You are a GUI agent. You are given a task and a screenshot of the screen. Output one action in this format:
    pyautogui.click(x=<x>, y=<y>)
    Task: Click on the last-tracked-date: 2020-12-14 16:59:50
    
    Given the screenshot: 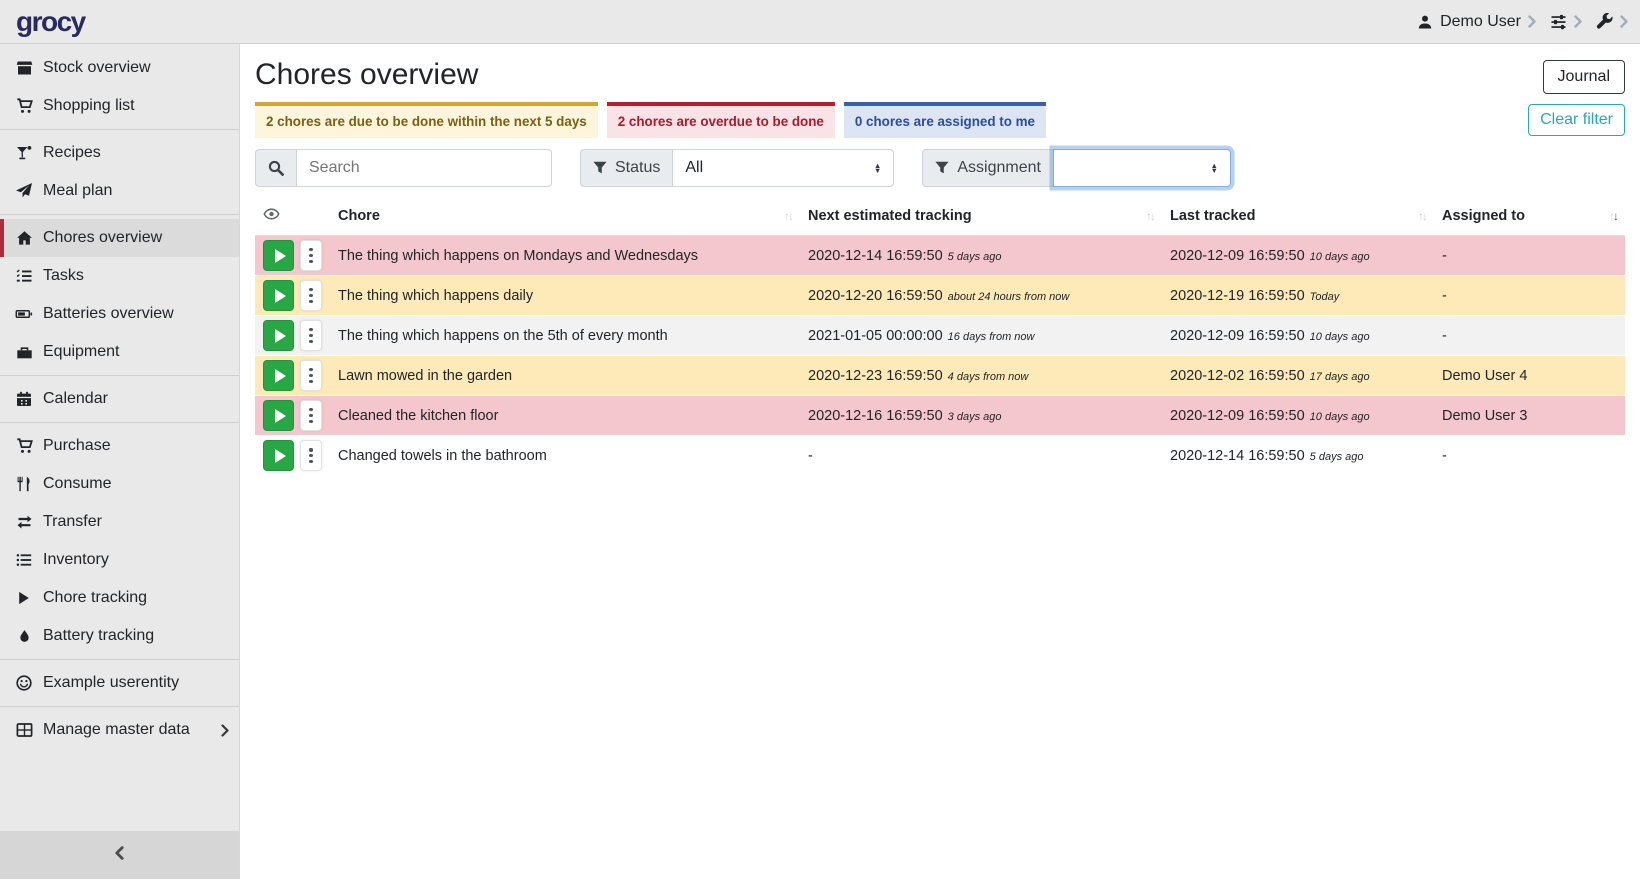 What is the action you would take?
    pyautogui.click(x=1237, y=455)
    